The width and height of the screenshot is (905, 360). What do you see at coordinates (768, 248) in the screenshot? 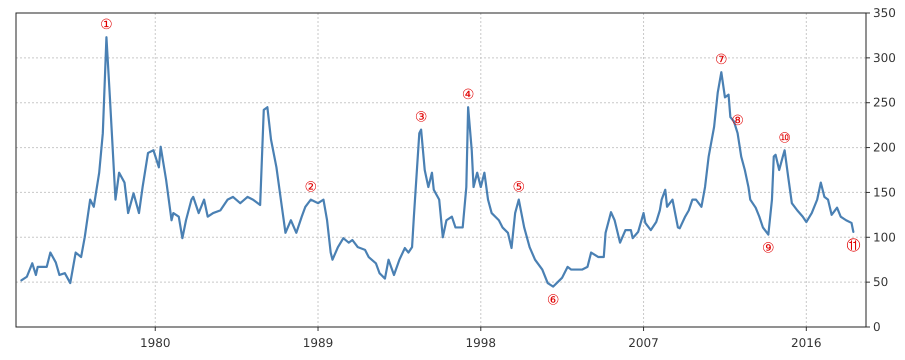
I see `annotation: ⑨` at bounding box center [768, 248].